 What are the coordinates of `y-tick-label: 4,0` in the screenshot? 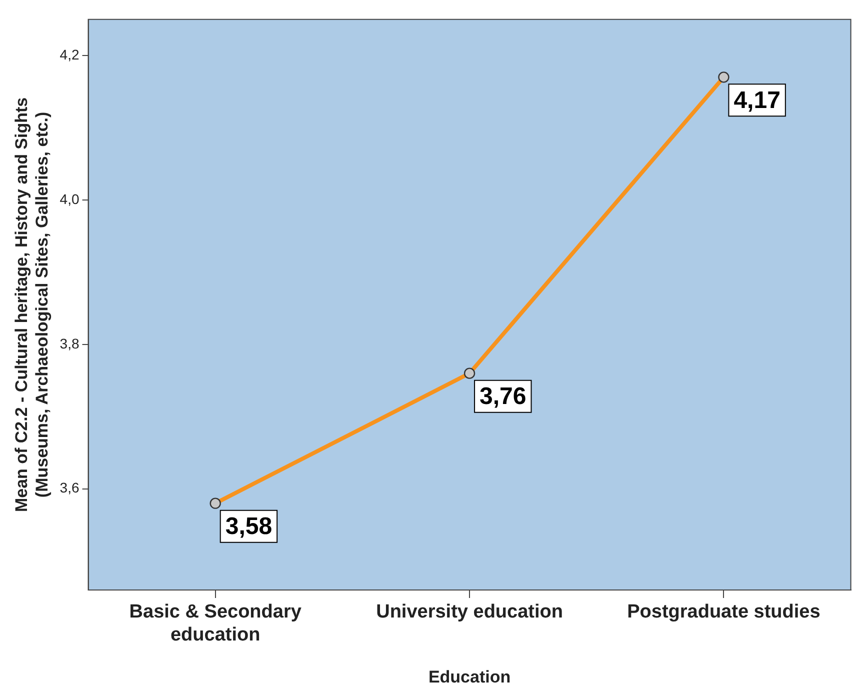 It's located at (70, 198).